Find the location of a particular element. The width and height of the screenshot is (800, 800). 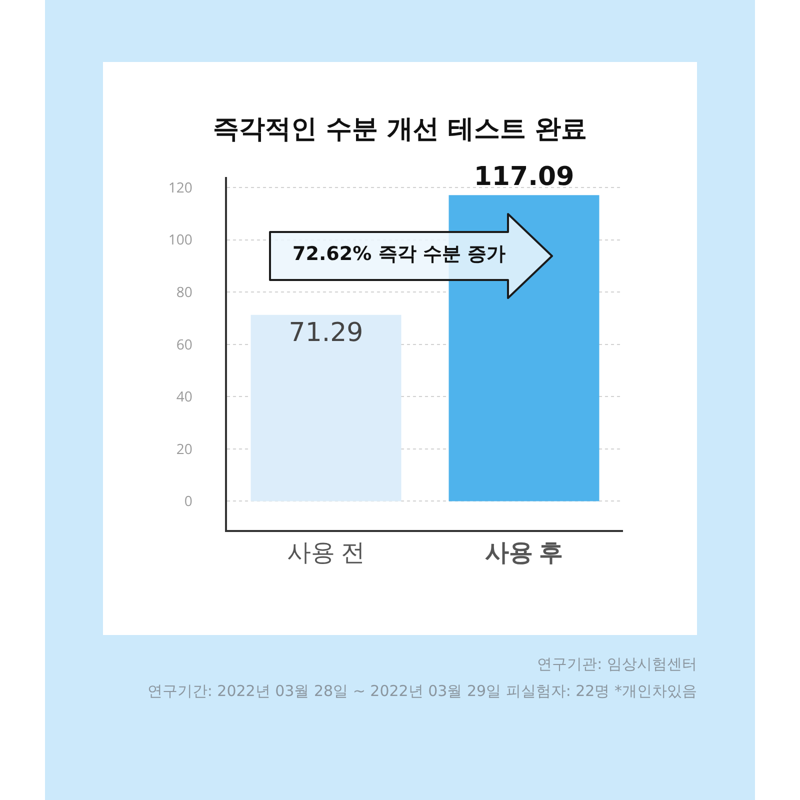

y-tick-label: 120 is located at coordinates (180, 188).